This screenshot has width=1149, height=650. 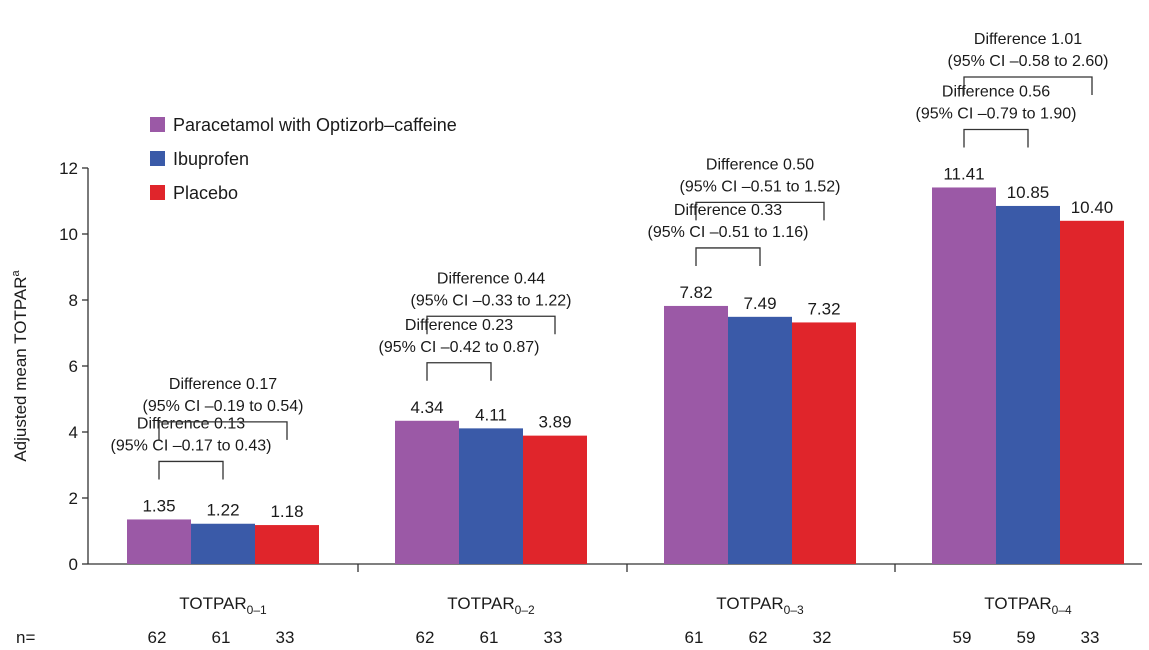 What do you see at coordinates (823, 308) in the screenshot?
I see `bar-value-label: 7.32` at bounding box center [823, 308].